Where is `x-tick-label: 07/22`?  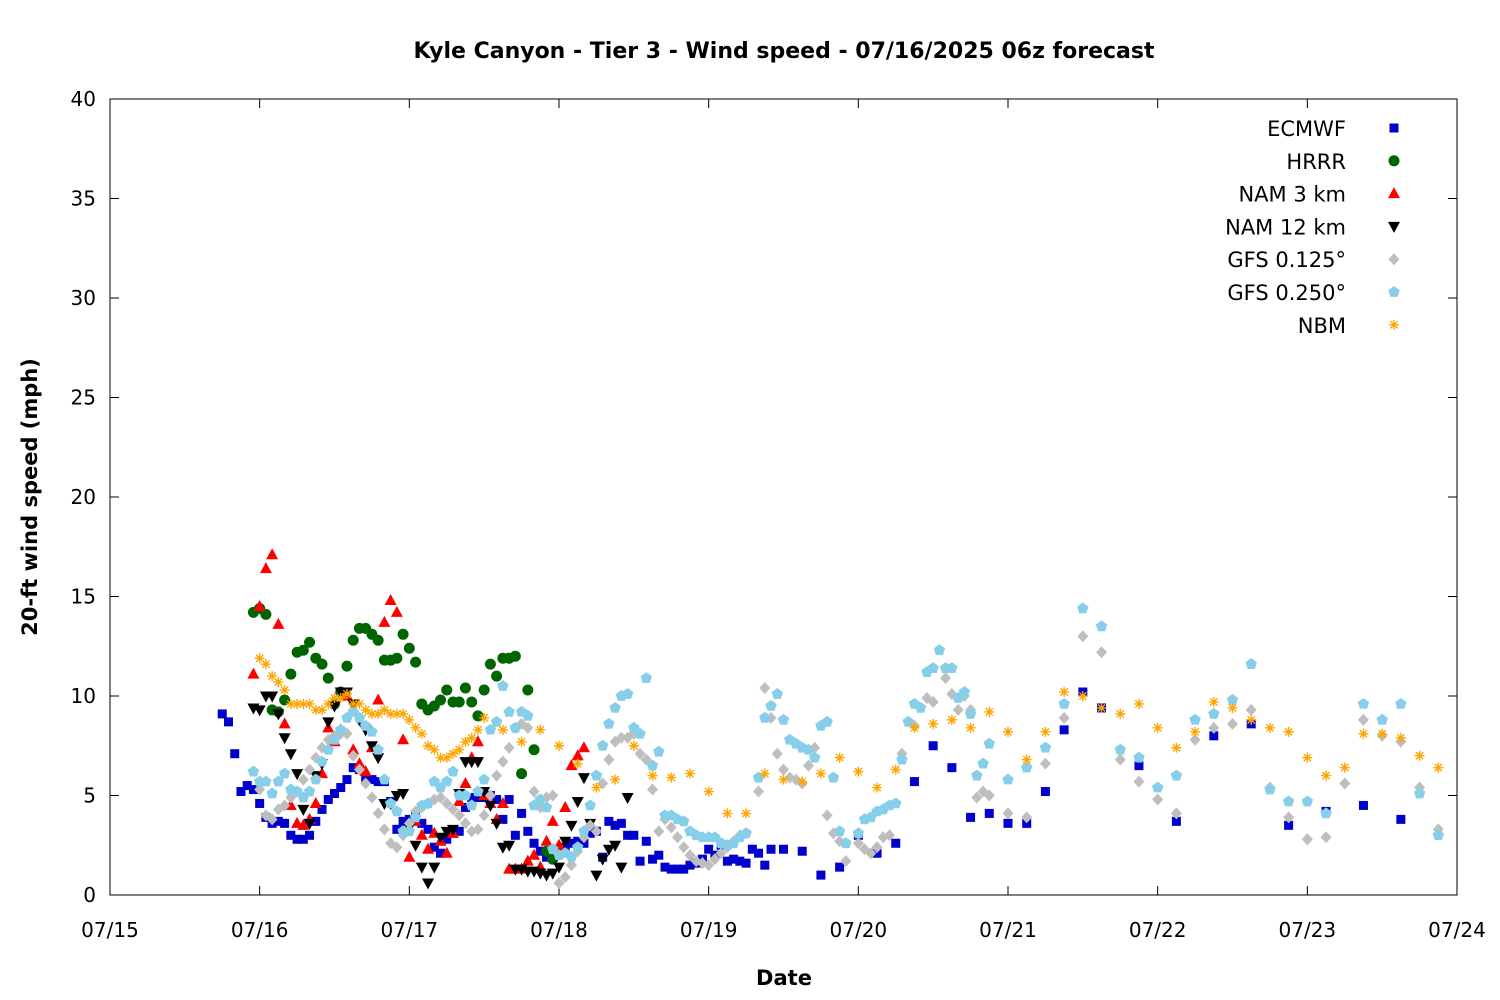 x-tick-label: 07/22 is located at coordinates (1158, 930).